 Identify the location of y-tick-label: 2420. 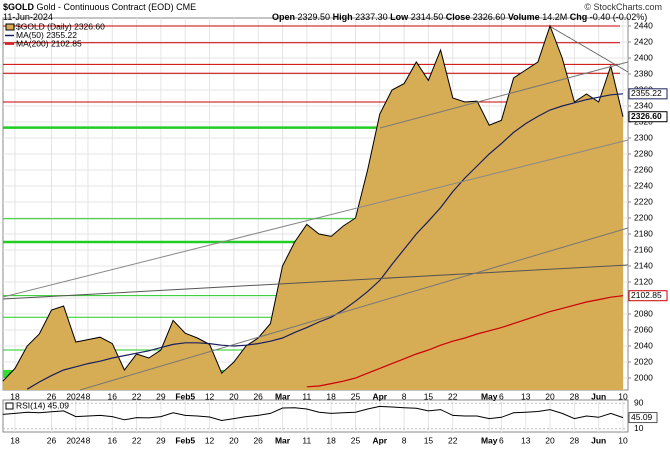
(643, 41).